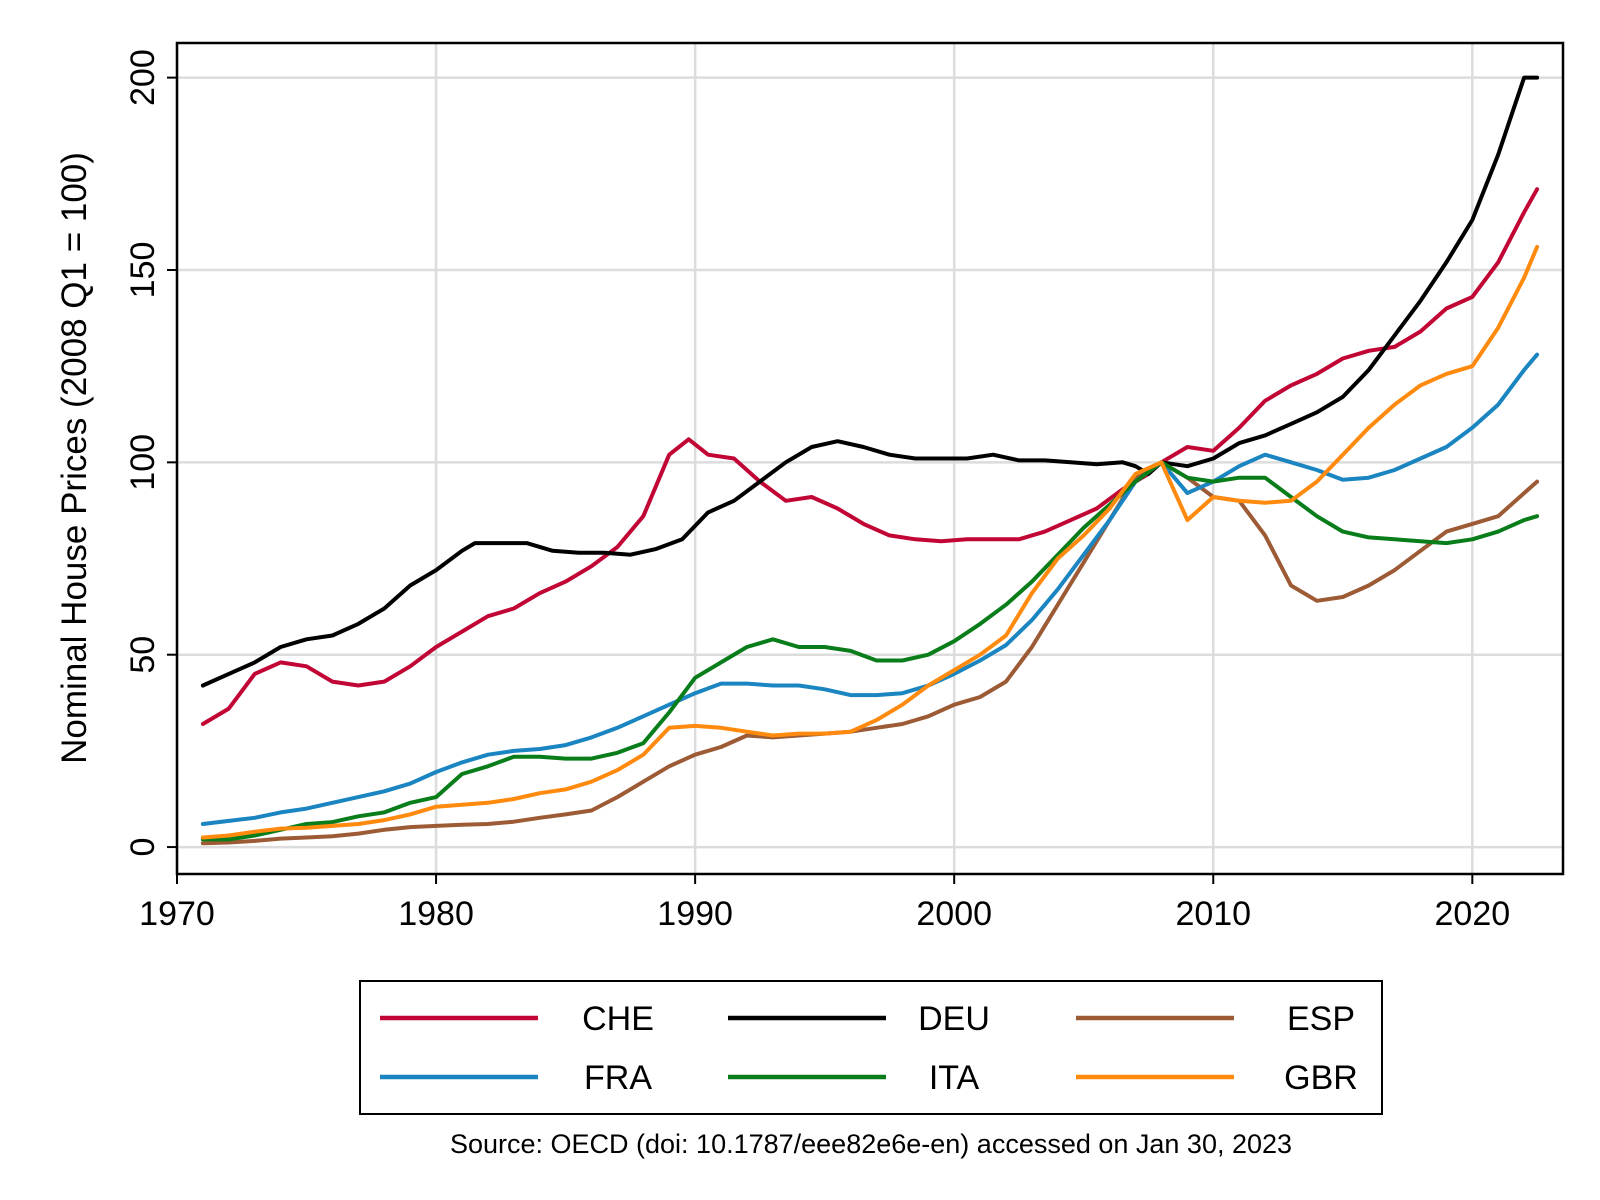  I want to click on x-axis: 1970 1980 1990 2000 2010 2020, so click(824, 903).